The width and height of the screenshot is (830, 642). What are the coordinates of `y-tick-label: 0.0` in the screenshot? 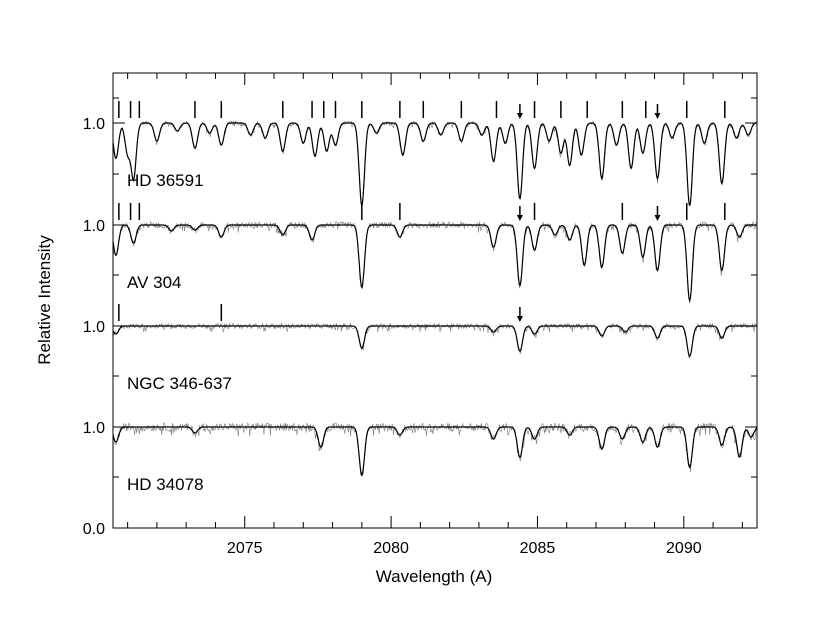 It's located at (94, 529).